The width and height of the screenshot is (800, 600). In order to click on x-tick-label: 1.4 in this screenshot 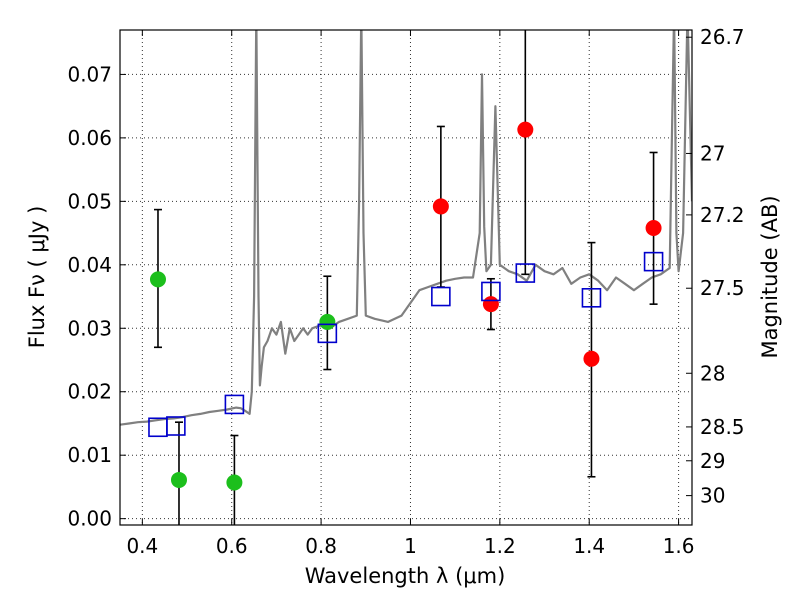, I will do `click(589, 546)`.